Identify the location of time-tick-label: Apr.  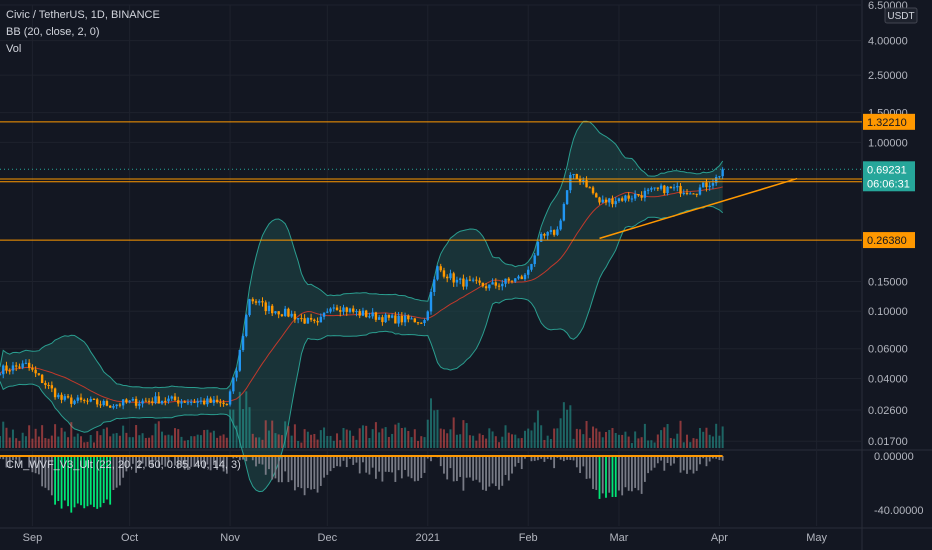
(719, 538).